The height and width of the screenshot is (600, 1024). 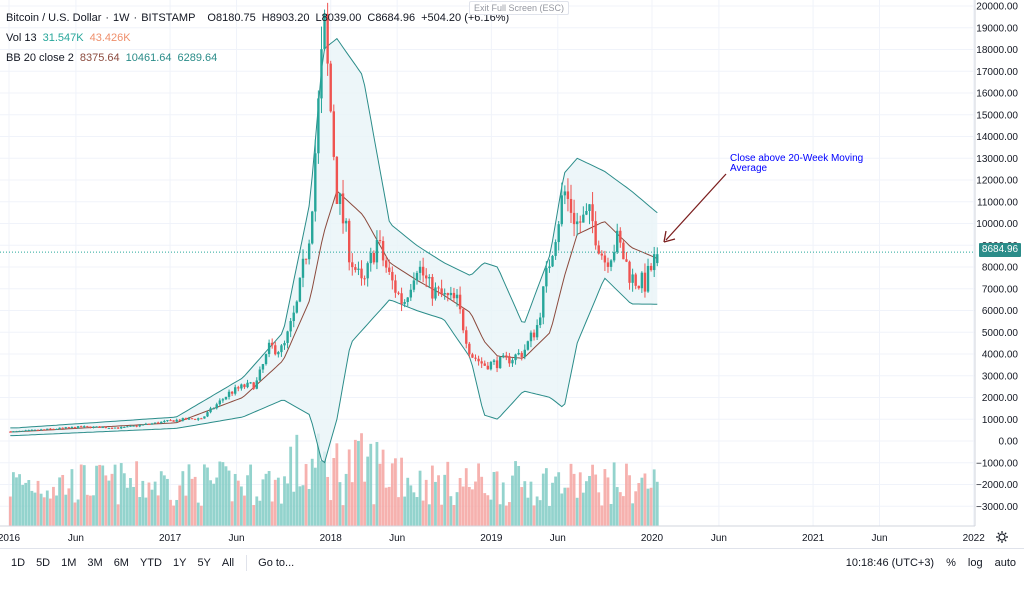 I want to click on symbol-name: Bitcoin / U.S. Dollar, so click(x=54, y=17).